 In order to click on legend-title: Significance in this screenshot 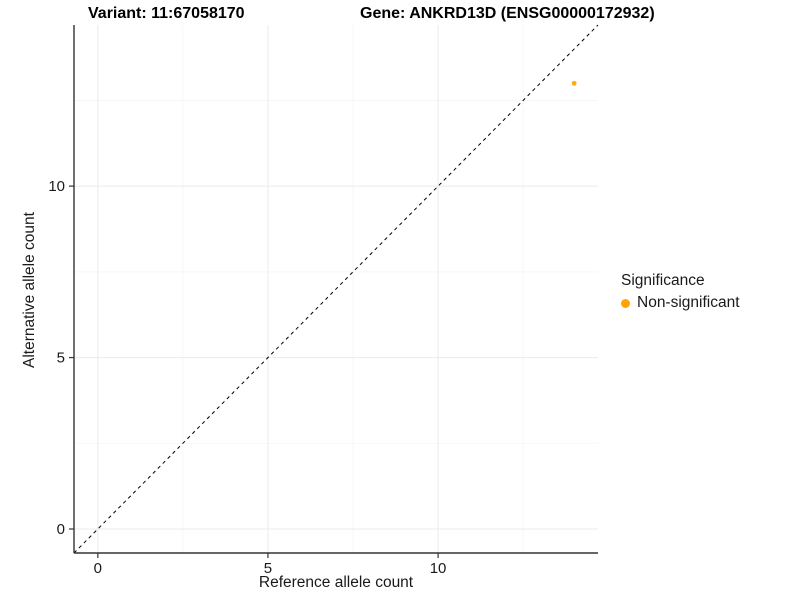, I will do `click(663, 280)`.